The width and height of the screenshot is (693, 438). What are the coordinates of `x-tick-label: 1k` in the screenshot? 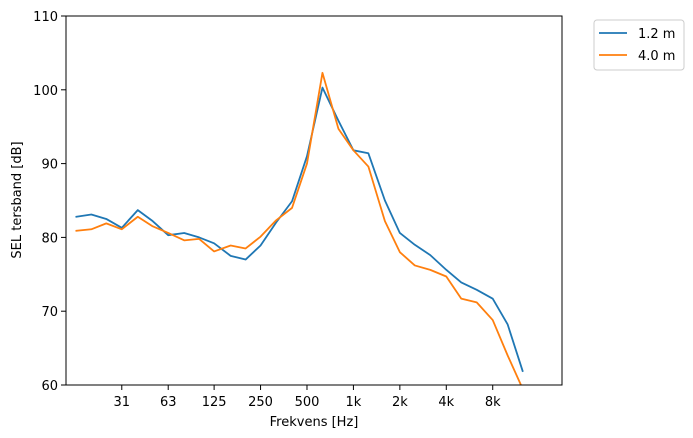 It's located at (354, 402).